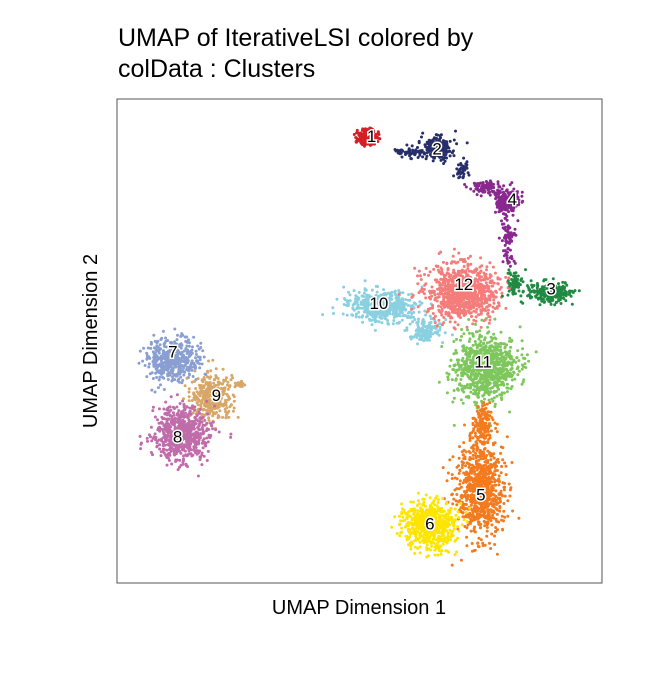 The image size is (655, 673). Describe the element at coordinates (172, 352) in the screenshot. I see `cluster-label-7: 7` at that location.